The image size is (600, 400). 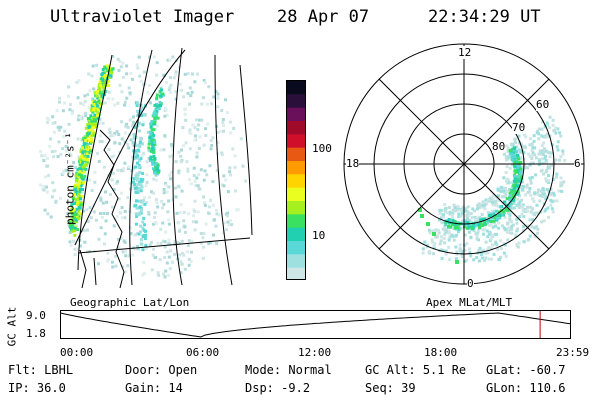 I want to click on colorbar, so click(x=296, y=180).